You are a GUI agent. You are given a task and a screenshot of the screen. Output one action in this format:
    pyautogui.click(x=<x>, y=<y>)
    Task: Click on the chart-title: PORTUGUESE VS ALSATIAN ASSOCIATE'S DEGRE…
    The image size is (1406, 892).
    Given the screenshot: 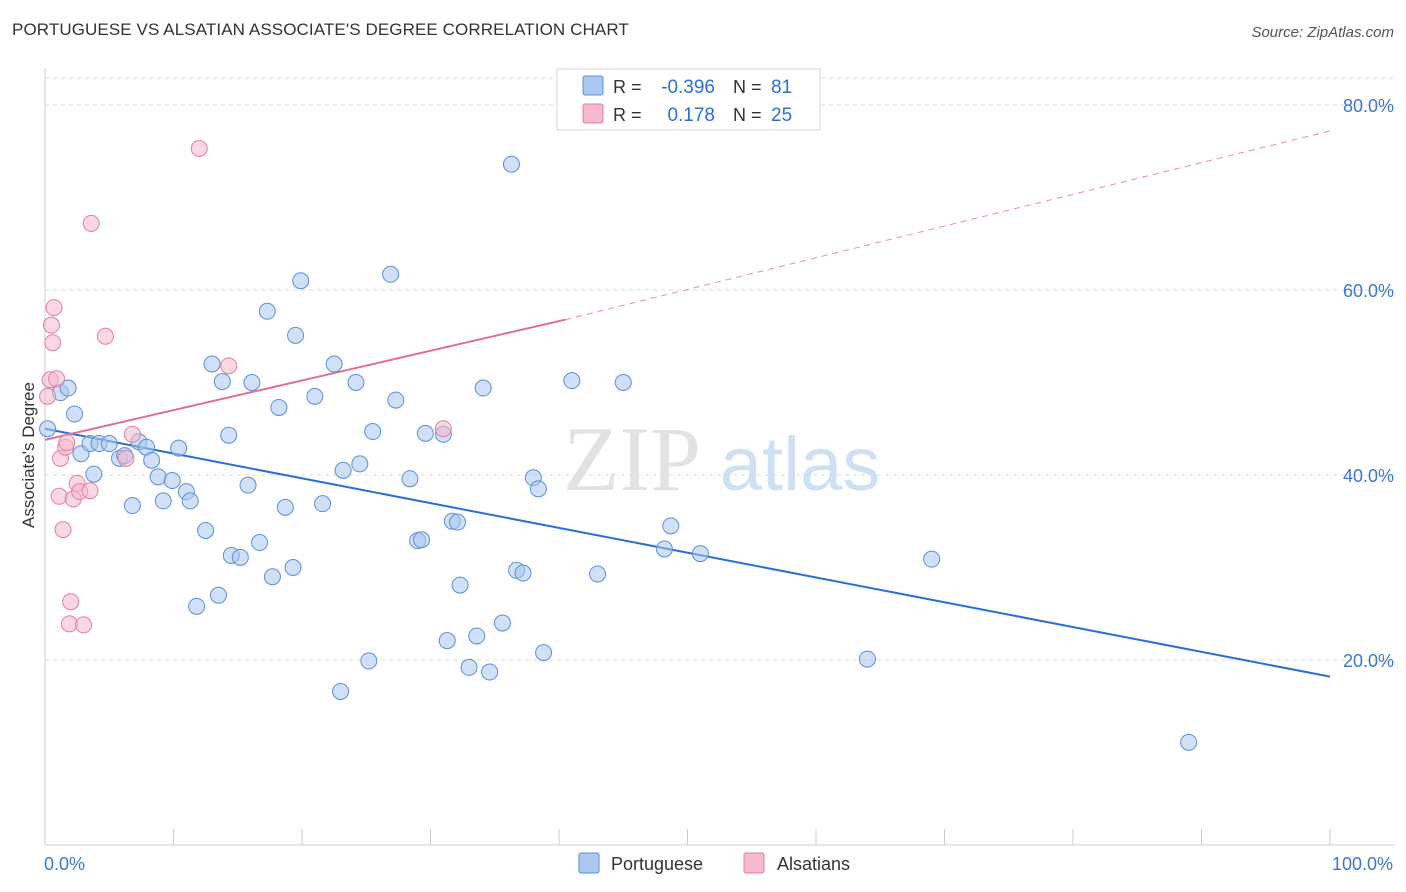 What is the action you would take?
    pyautogui.click(x=320, y=29)
    